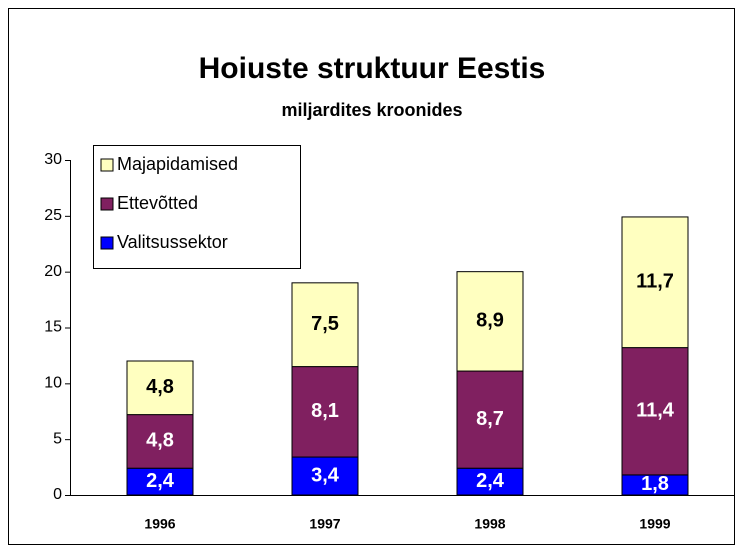 This screenshot has width=743, height=554. I want to click on data-label: 3,4, so click(325, 475).